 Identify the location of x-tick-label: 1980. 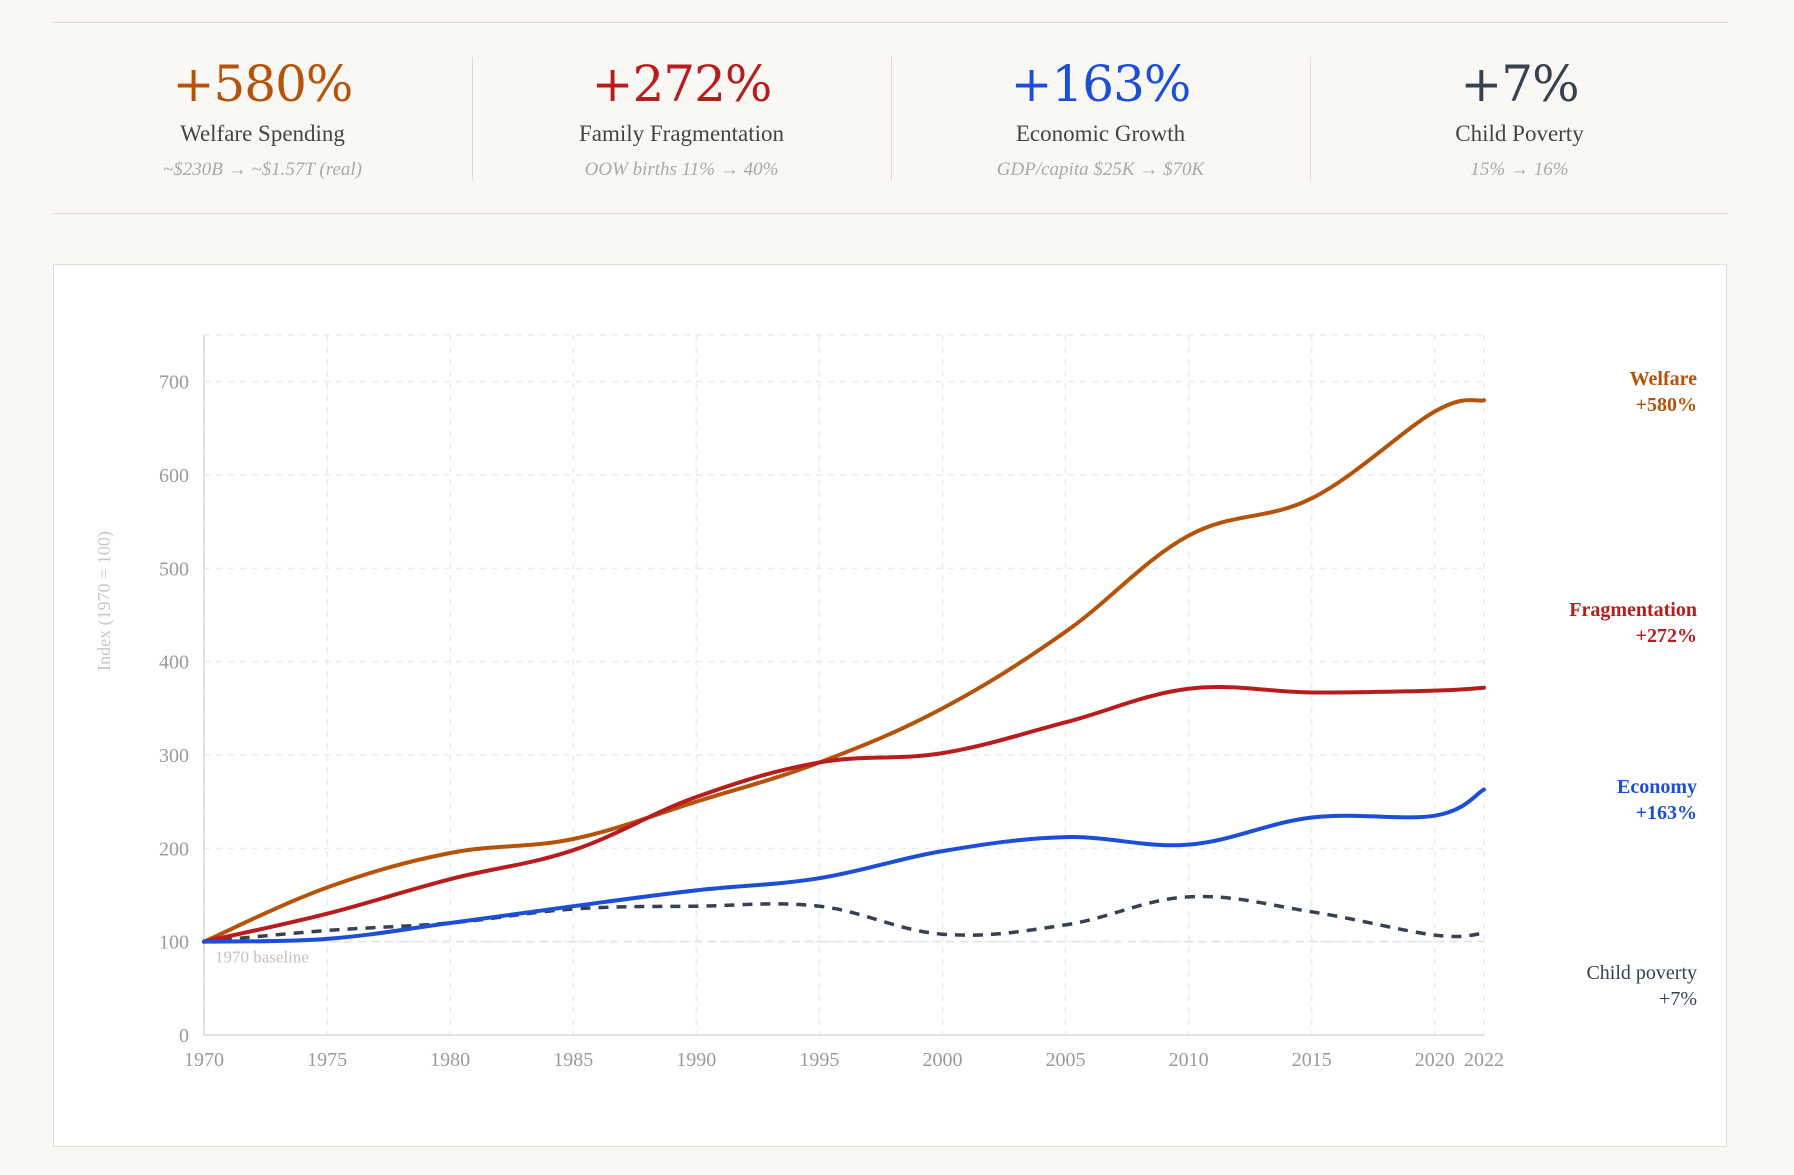
(450, 1060).